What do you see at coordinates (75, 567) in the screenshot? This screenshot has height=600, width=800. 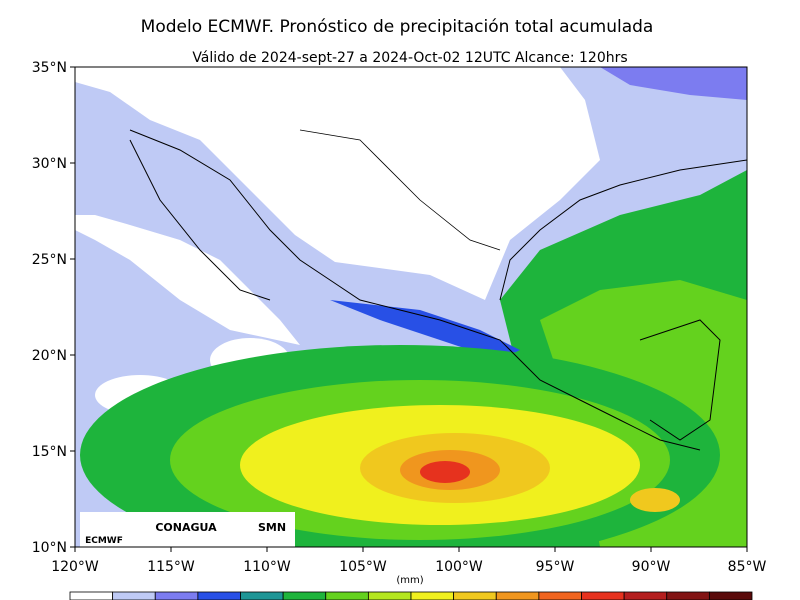 I see `x-tick-label: 120°W` at bounding box center [75, 567].